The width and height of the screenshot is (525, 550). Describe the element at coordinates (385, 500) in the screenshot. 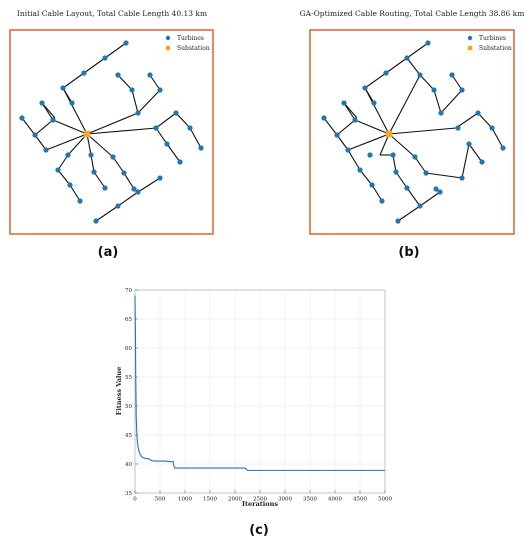

I see `x-tick-label: 5000` at that location.